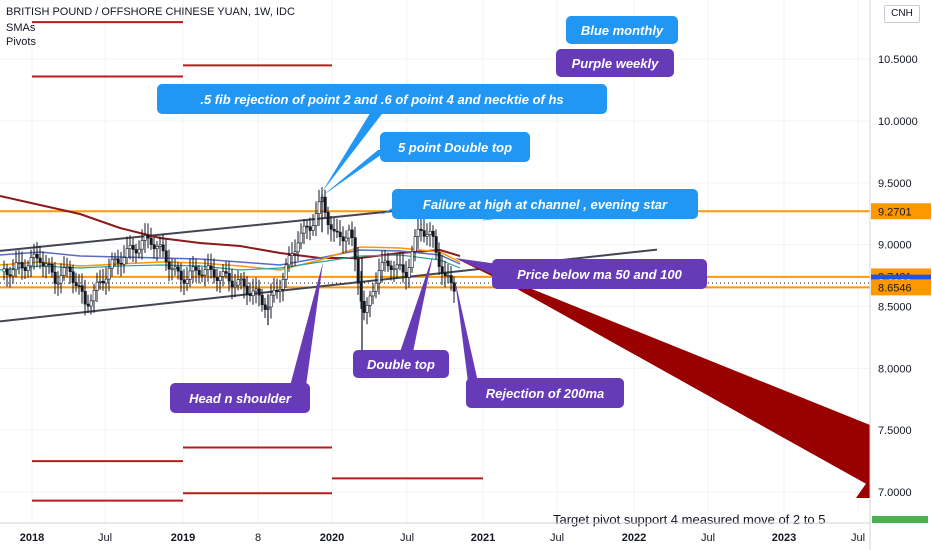 This screenshot has height=550, width=932. What do you see at coordinates (895, 493) in the screenshot?
I see `y-tick-label: 7.0000` at bounding box center [895, 493].